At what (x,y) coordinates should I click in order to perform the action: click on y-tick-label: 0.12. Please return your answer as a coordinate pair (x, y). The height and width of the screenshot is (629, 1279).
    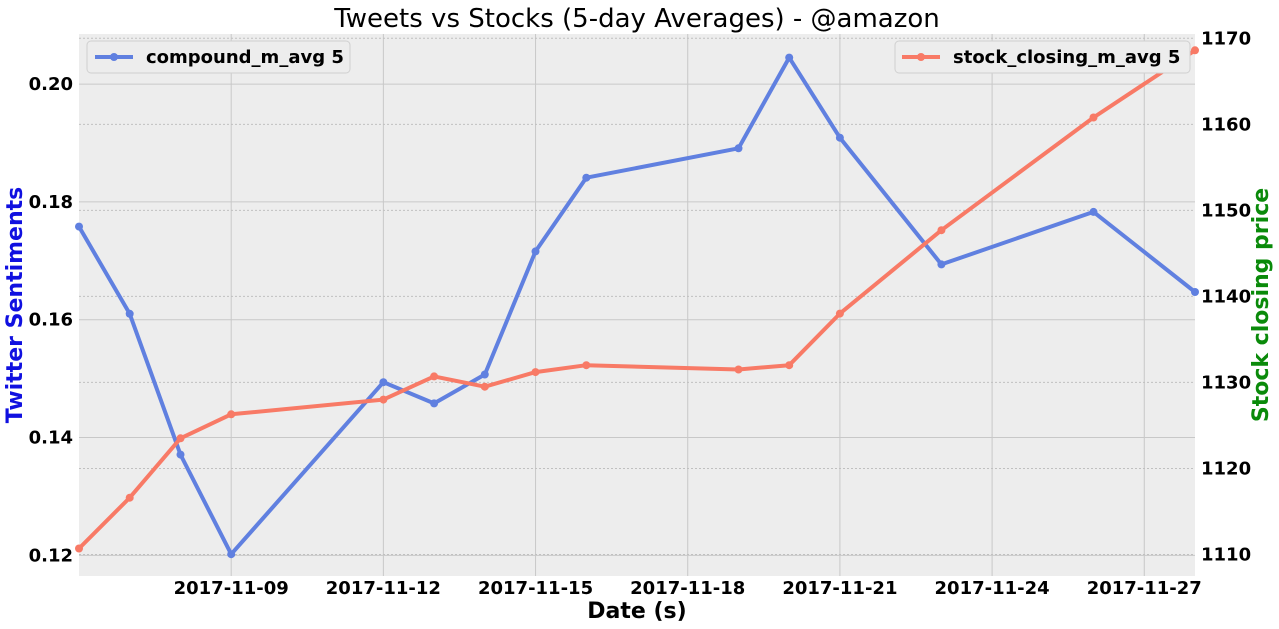
    Looking at the image, I should click on (51, 555).